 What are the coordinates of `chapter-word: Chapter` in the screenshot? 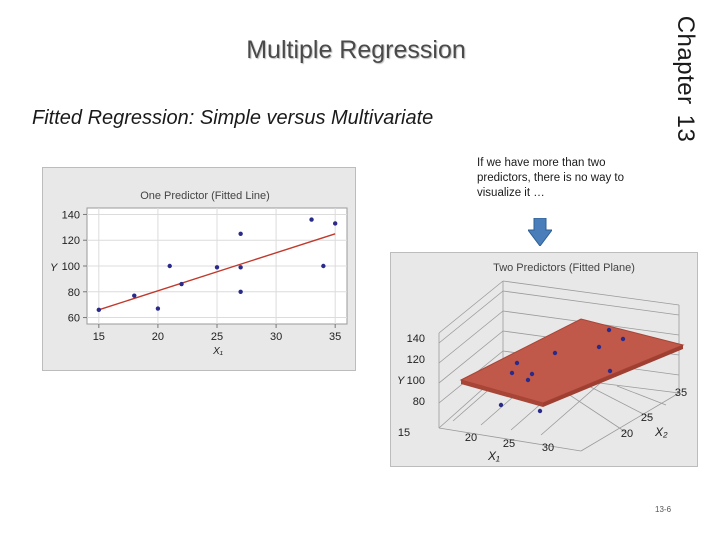 It's located at (685, 60).